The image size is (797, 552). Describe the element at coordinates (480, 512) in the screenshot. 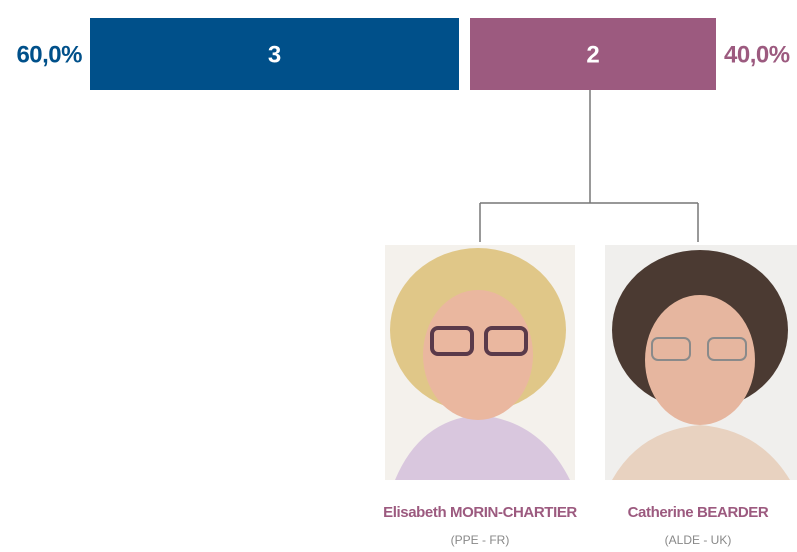

I see `member-name: Elisabeth MORIN-CHARTIER` at that location.